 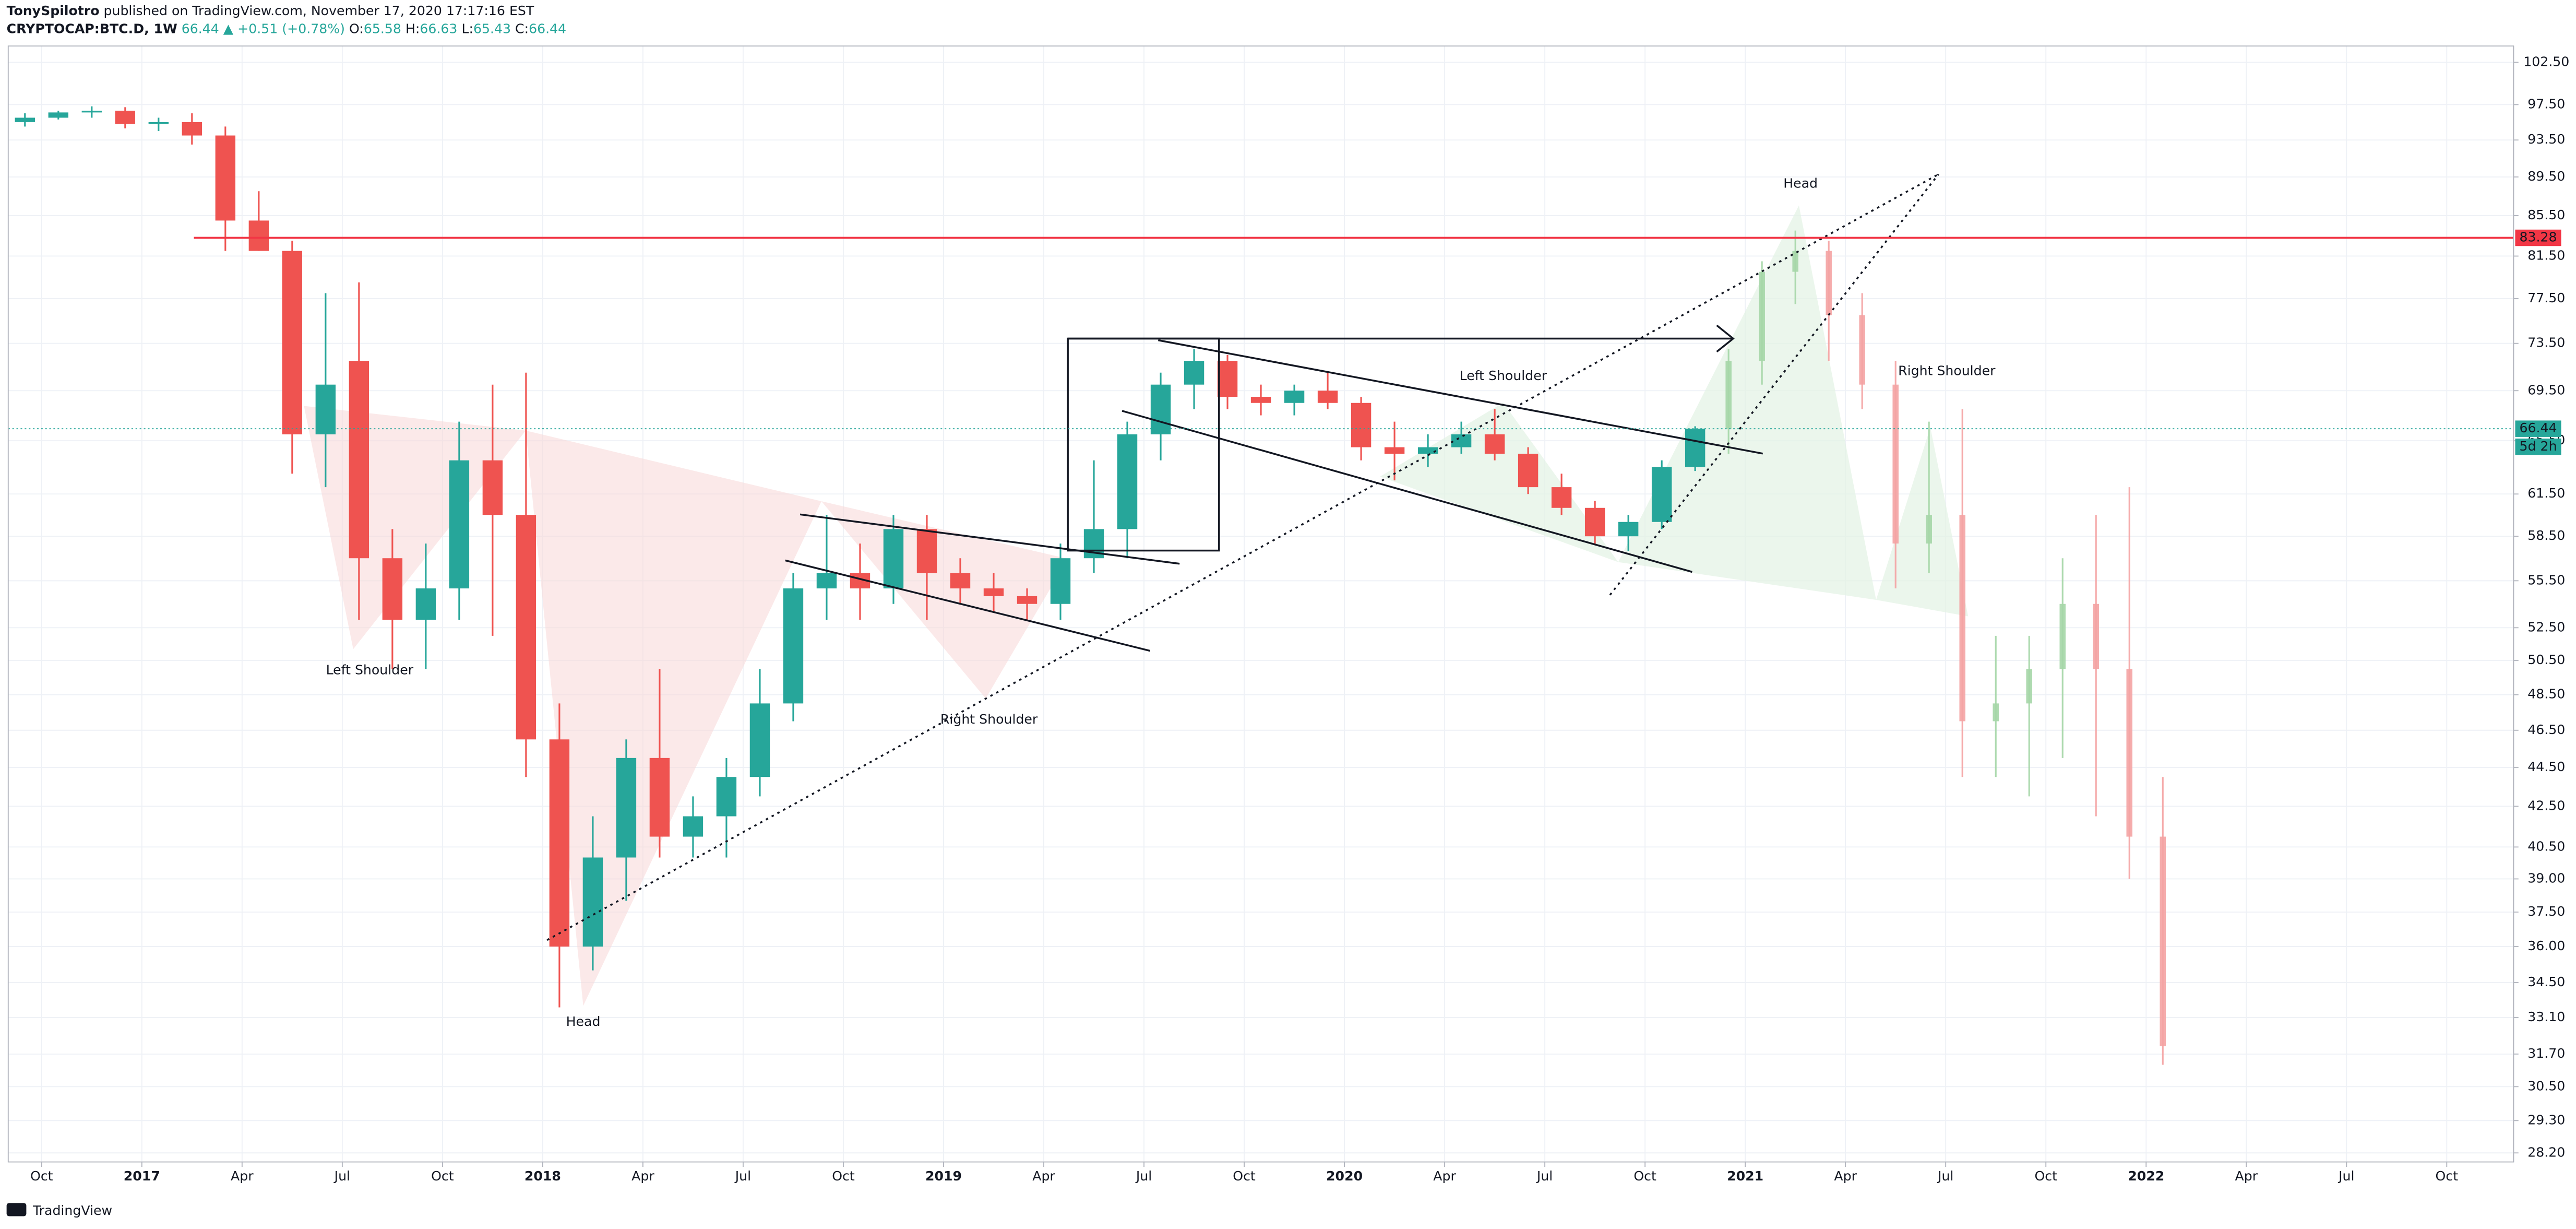 What do you see at coordinates (2539, 237) in the screenshot?
I see `level-label: 83.28` at bounding box center [2539, 237].